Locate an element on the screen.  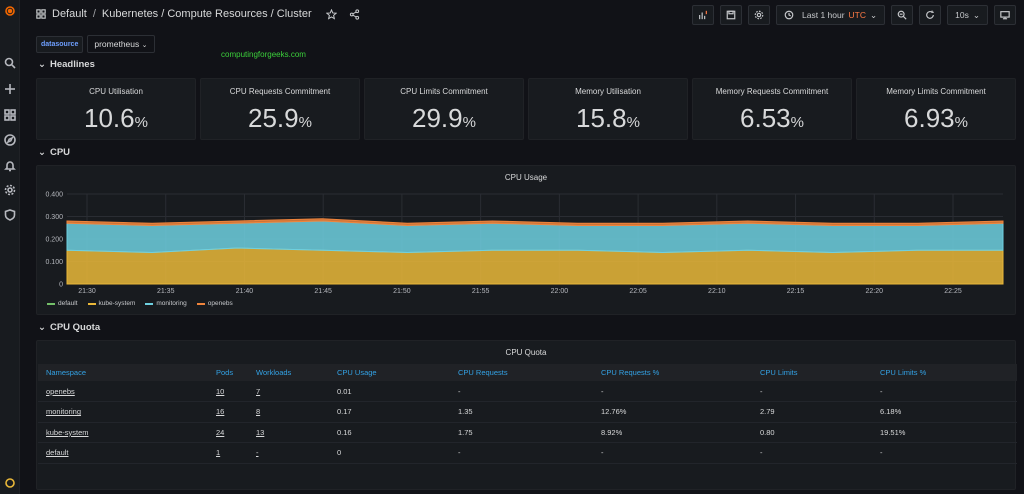
cell-workloads: 13 is located at coordinates (288, 432).